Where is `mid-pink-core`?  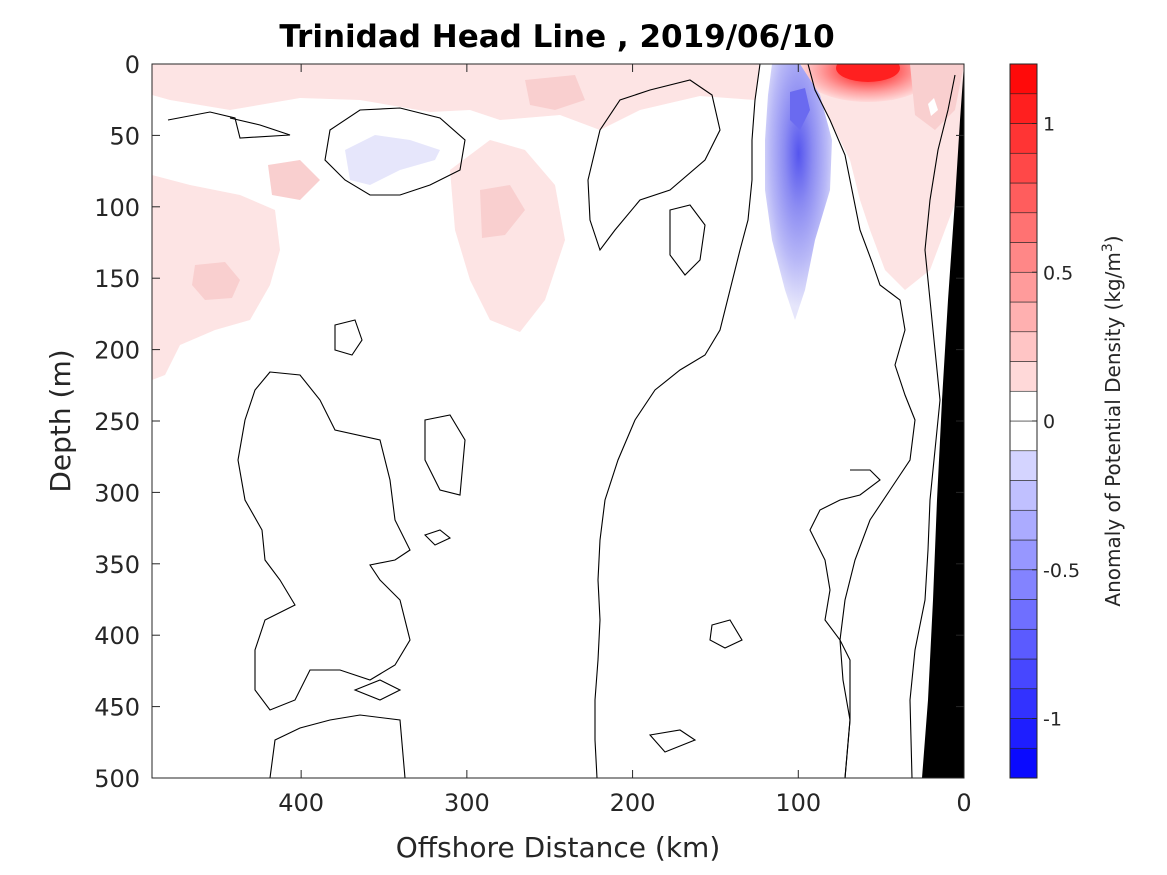
mid-pink-core is located at coordinates (502, 211).